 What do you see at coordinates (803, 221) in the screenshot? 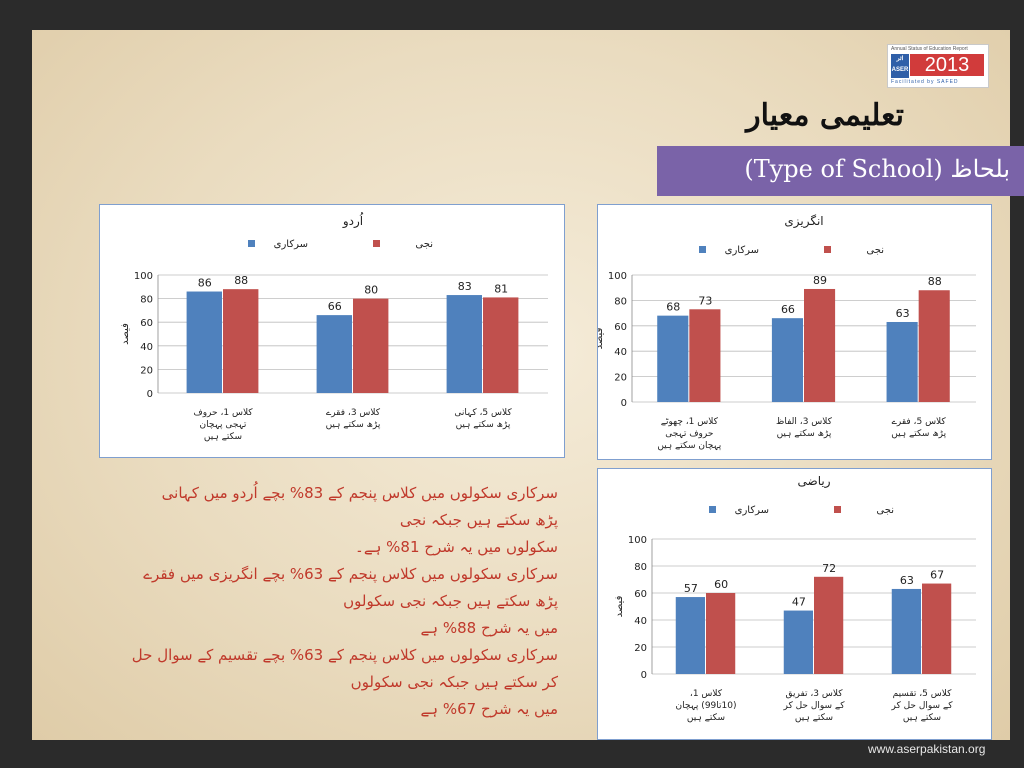
I see `chart-title: انگریزی` at bounding box center [803, 221].